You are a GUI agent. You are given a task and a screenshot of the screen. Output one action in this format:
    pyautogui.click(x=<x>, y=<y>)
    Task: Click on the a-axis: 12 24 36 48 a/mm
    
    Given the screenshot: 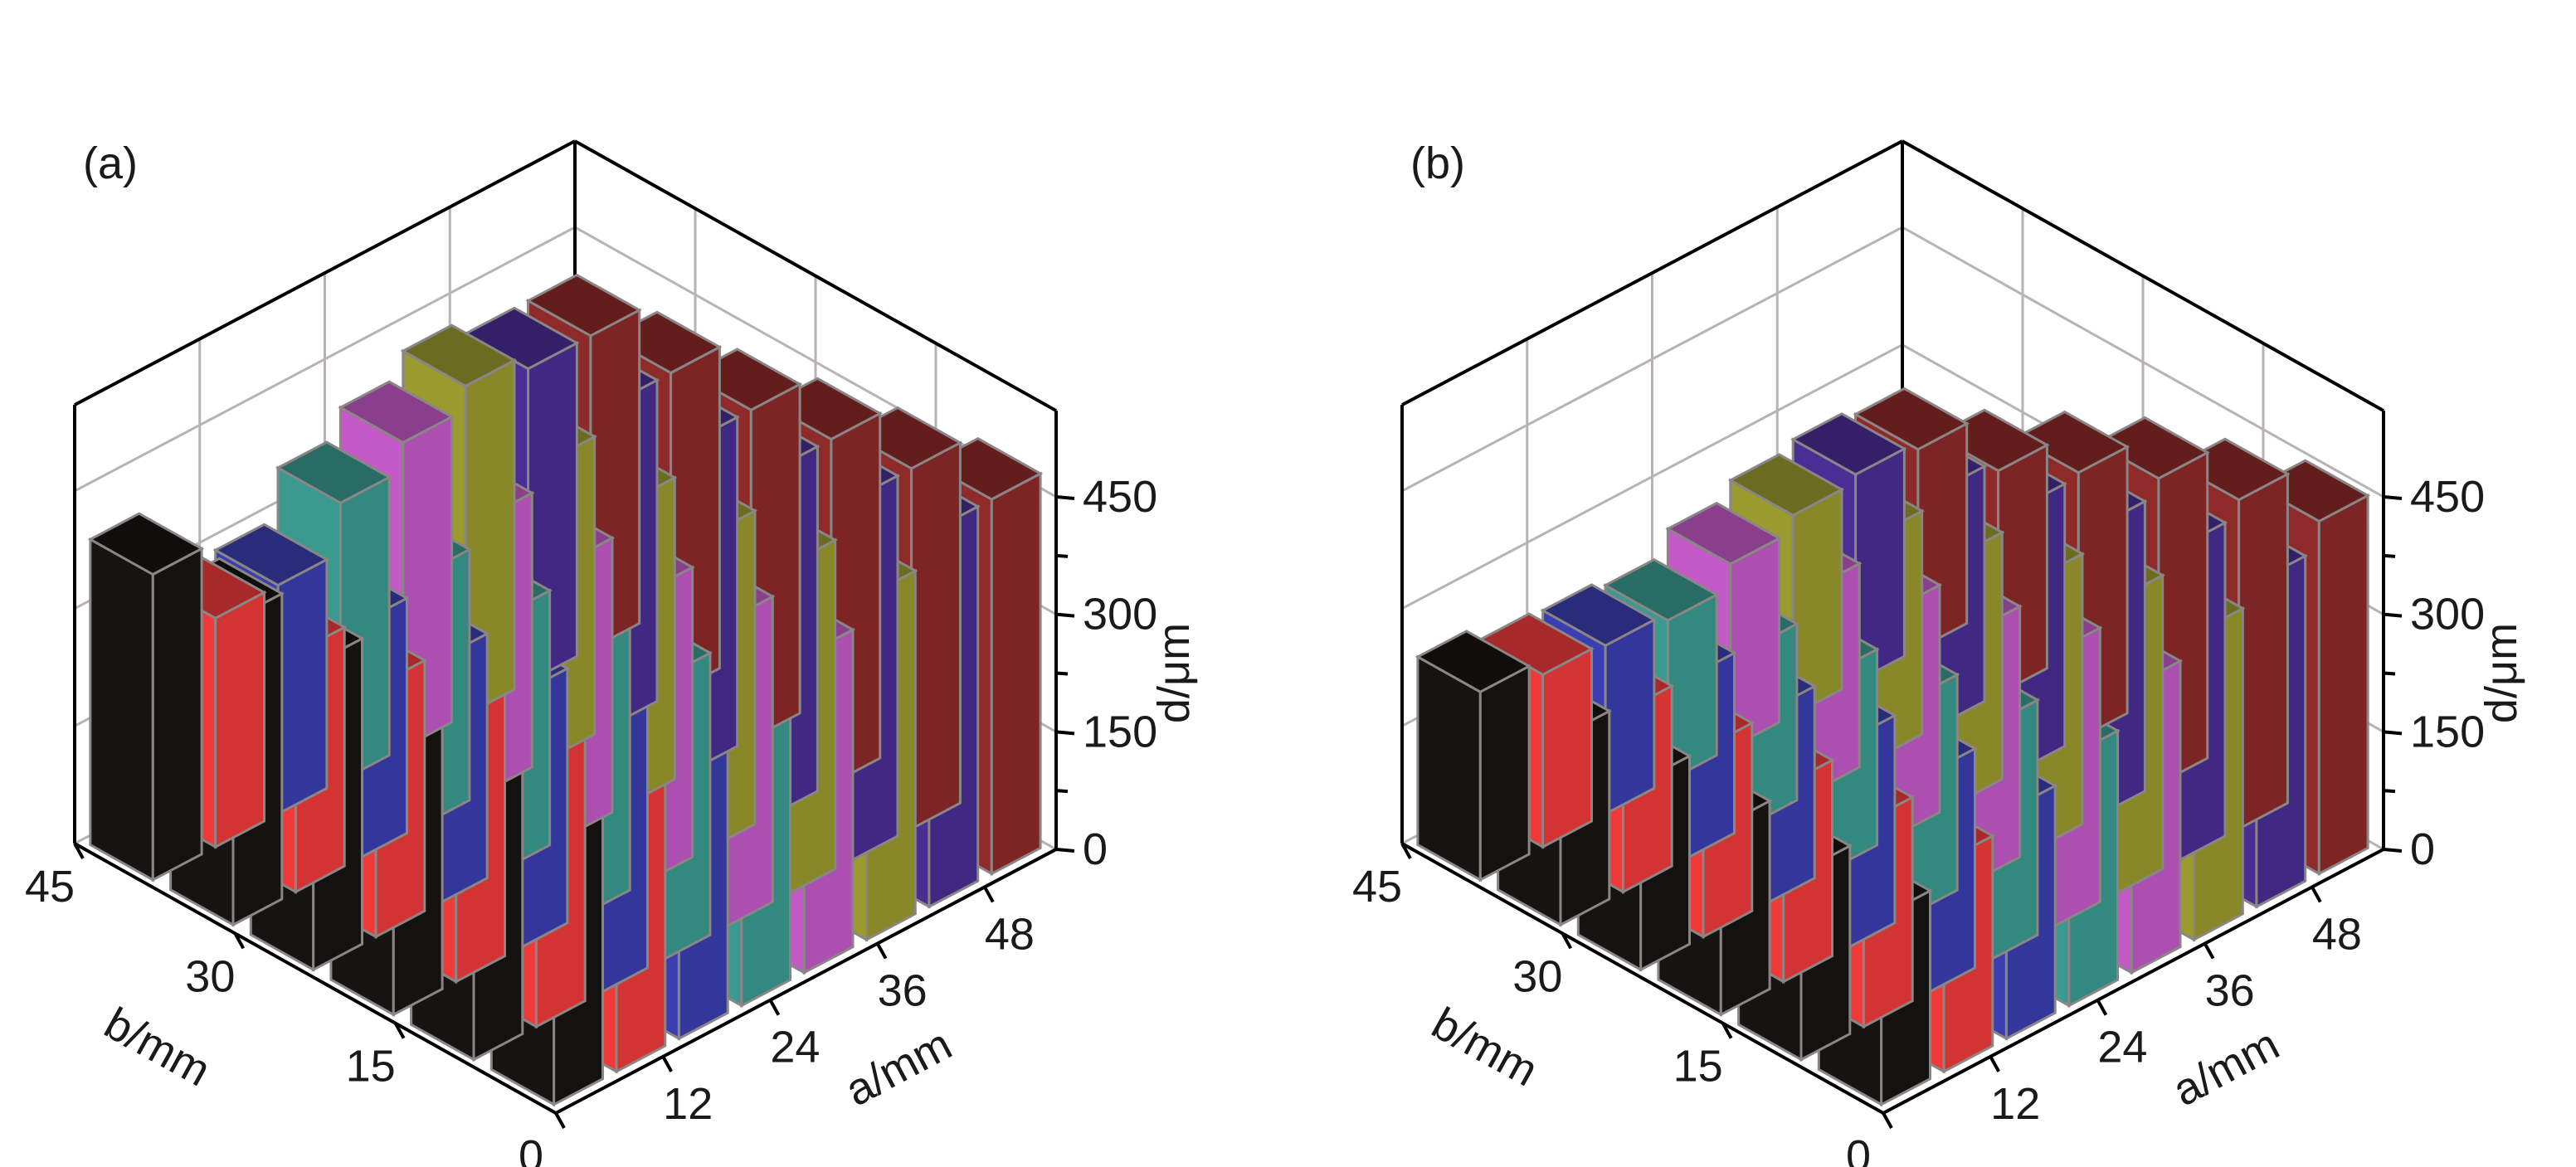 What is the action you would take?
    pyautogui.click(x=848, y=1007)
    